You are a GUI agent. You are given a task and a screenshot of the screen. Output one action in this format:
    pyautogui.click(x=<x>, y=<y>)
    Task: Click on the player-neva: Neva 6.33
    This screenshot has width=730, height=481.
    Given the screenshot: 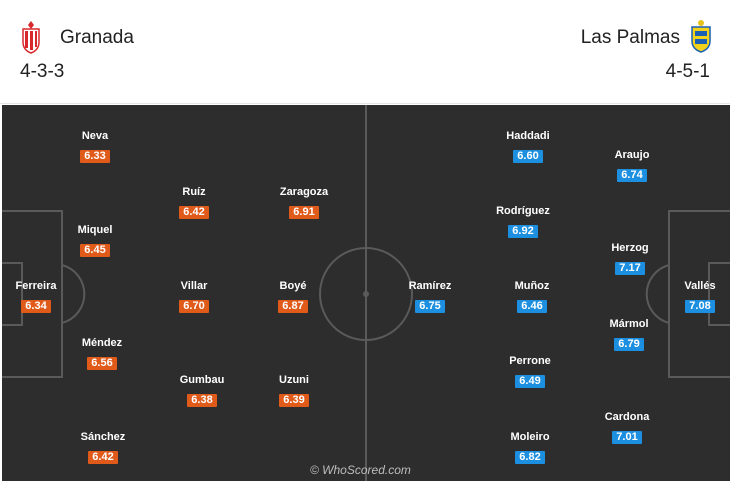 What is the action you would take?
    pyautogui.click(x=95, y=147)
    